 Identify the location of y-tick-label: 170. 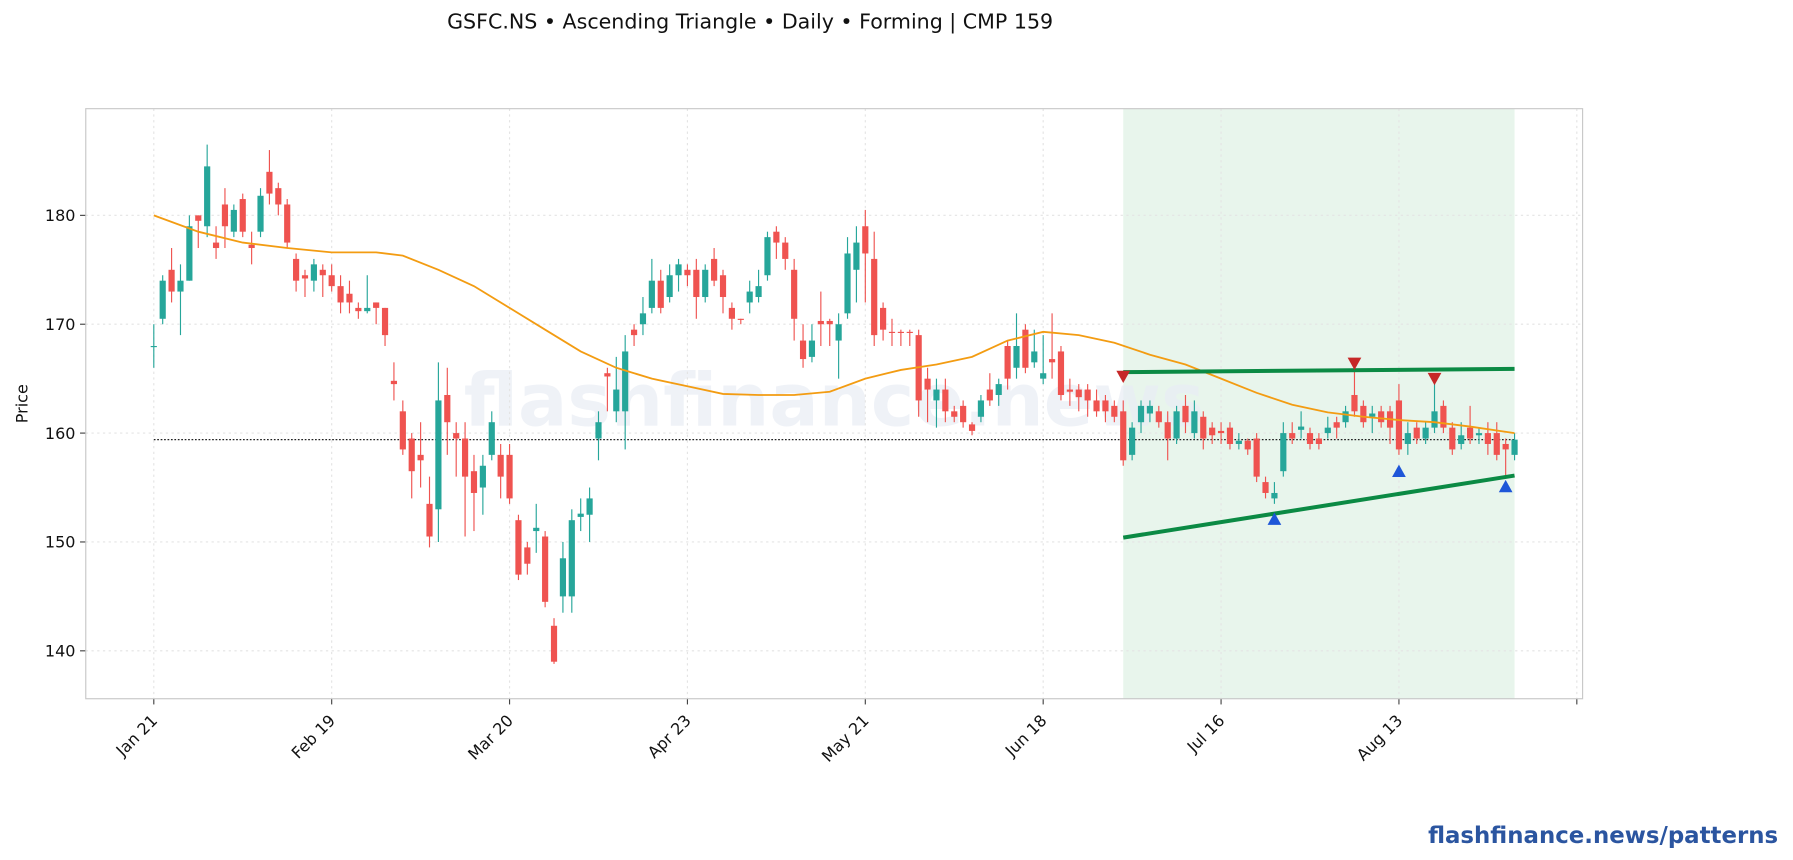
(60, 324).